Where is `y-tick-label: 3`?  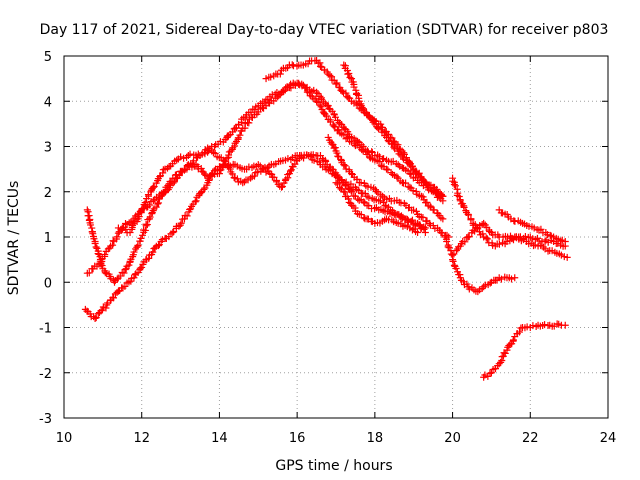 y-tick-label: 3 is located at coordinates (48, 148).